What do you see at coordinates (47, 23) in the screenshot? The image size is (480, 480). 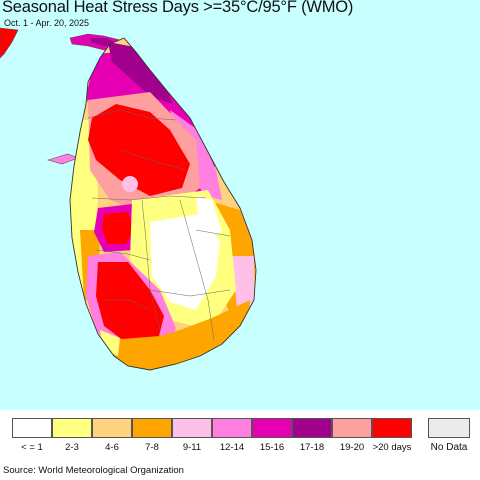 I see `map-subtitle: Oct. 1 - Apr. 20, 2025` at bounding box center [47, 23].